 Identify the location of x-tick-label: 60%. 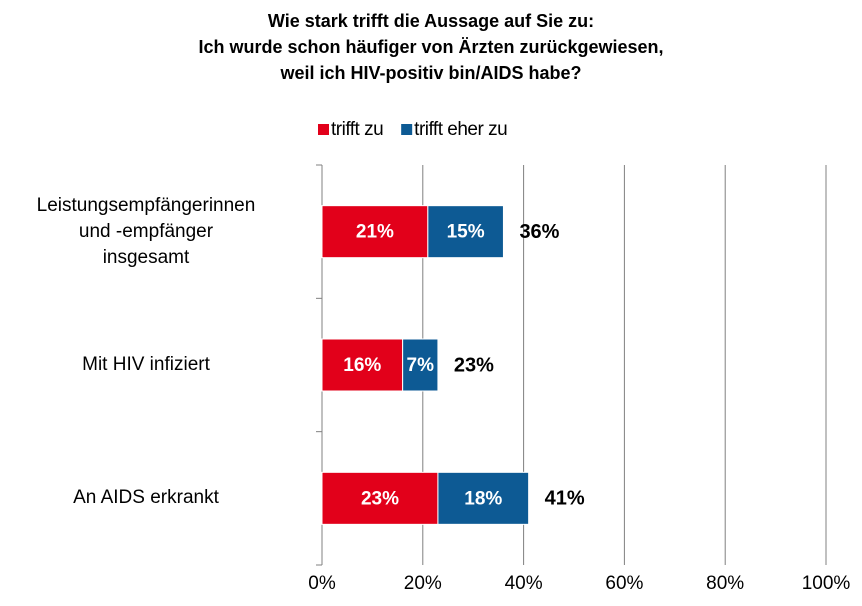
(624, 583).